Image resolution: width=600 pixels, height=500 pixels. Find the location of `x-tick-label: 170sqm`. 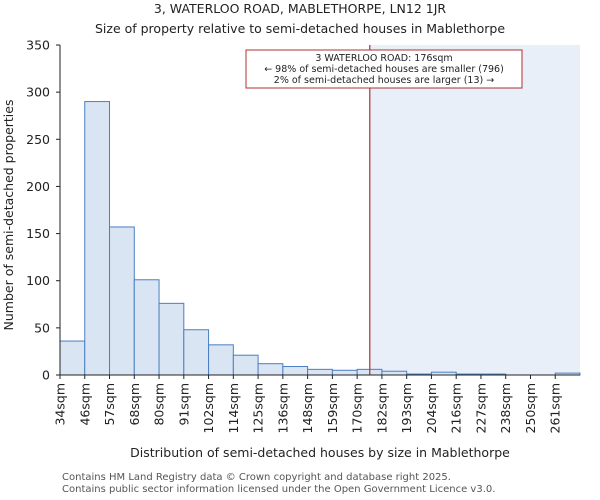

x-tick-label: 170sqm is located at coordinates (357, 408).